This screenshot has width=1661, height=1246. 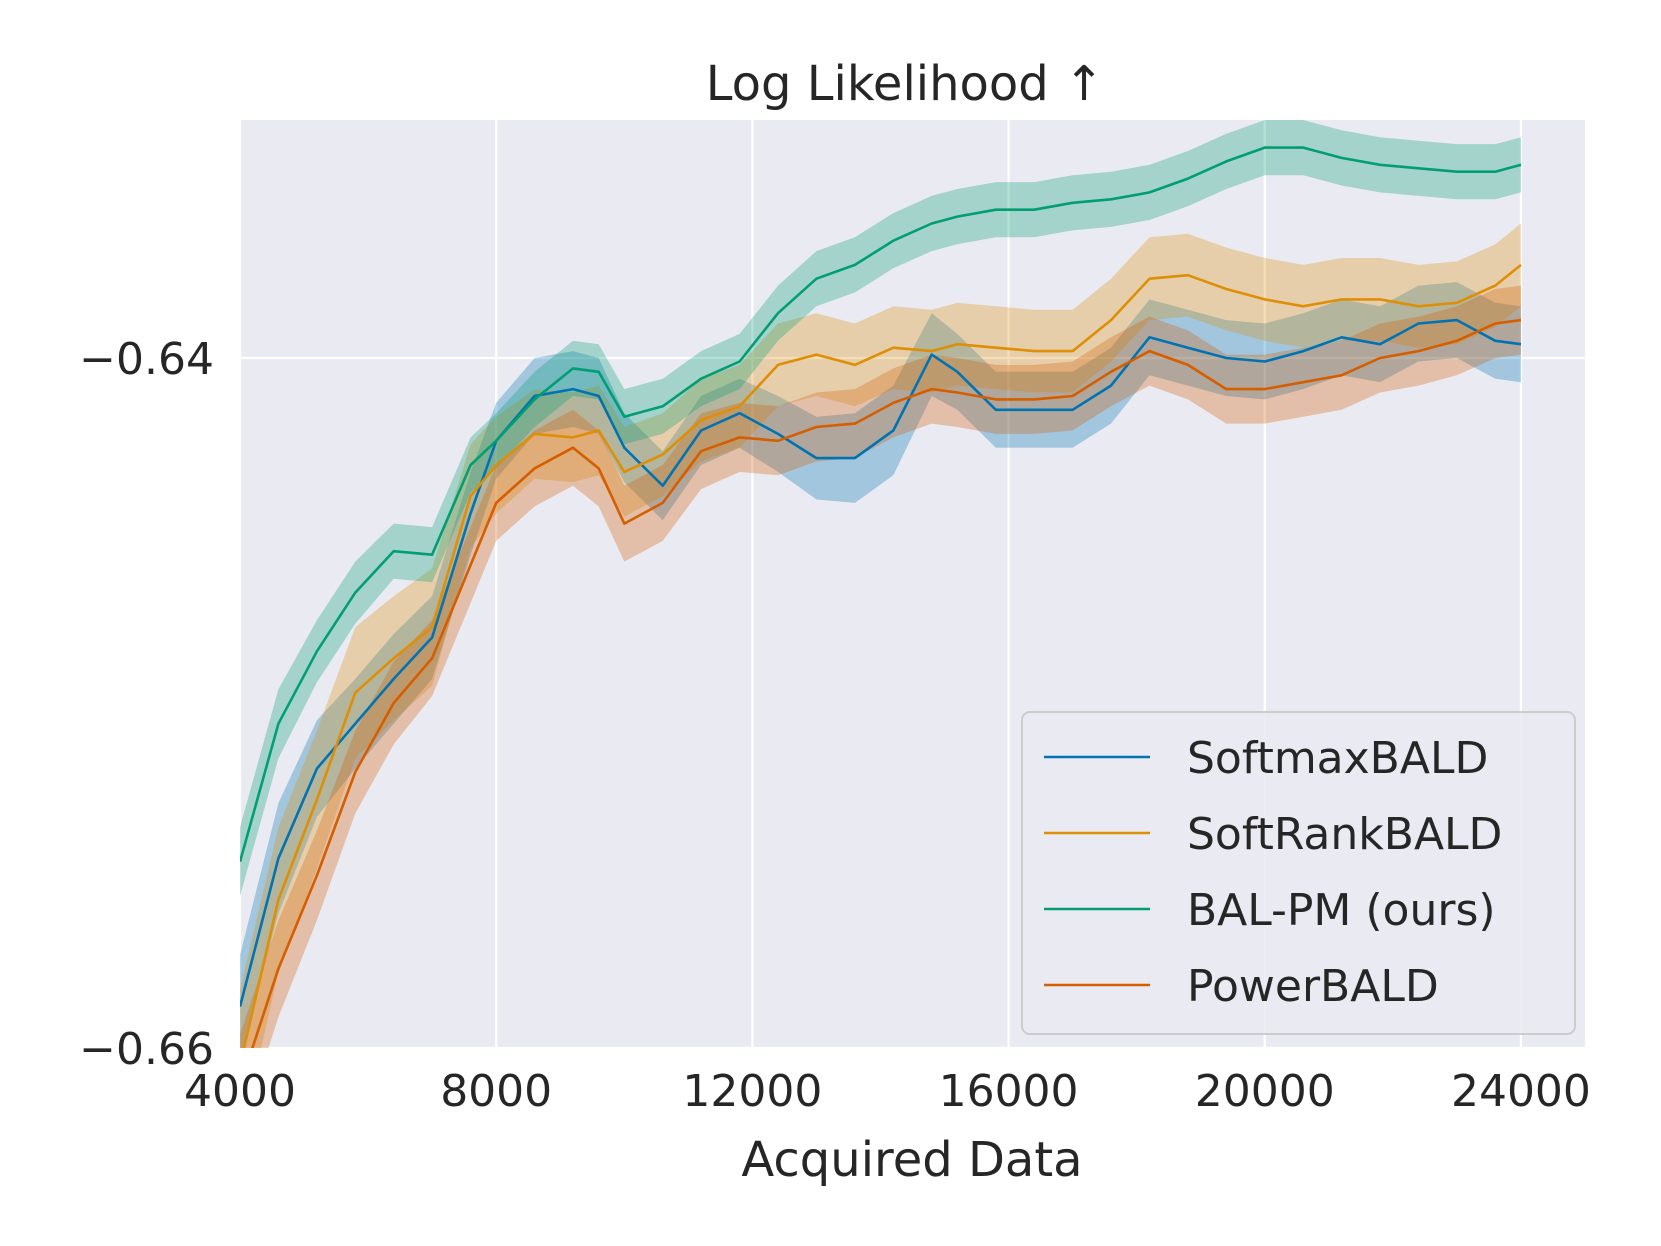 I want to click on legend-frame, so click(x=1298, y=873).